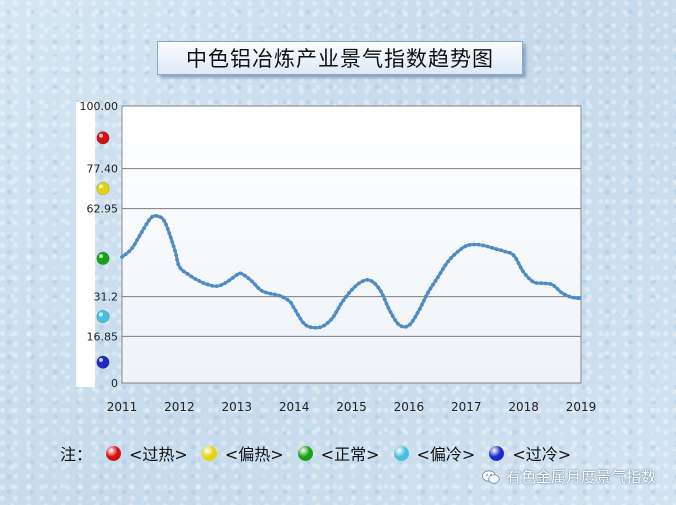 Image resolution: width=676 pixels, height=505 pixels. Describe the element at coordinates (114, 383) in the screenshot. I see `y-tick-label: 0` at that location.